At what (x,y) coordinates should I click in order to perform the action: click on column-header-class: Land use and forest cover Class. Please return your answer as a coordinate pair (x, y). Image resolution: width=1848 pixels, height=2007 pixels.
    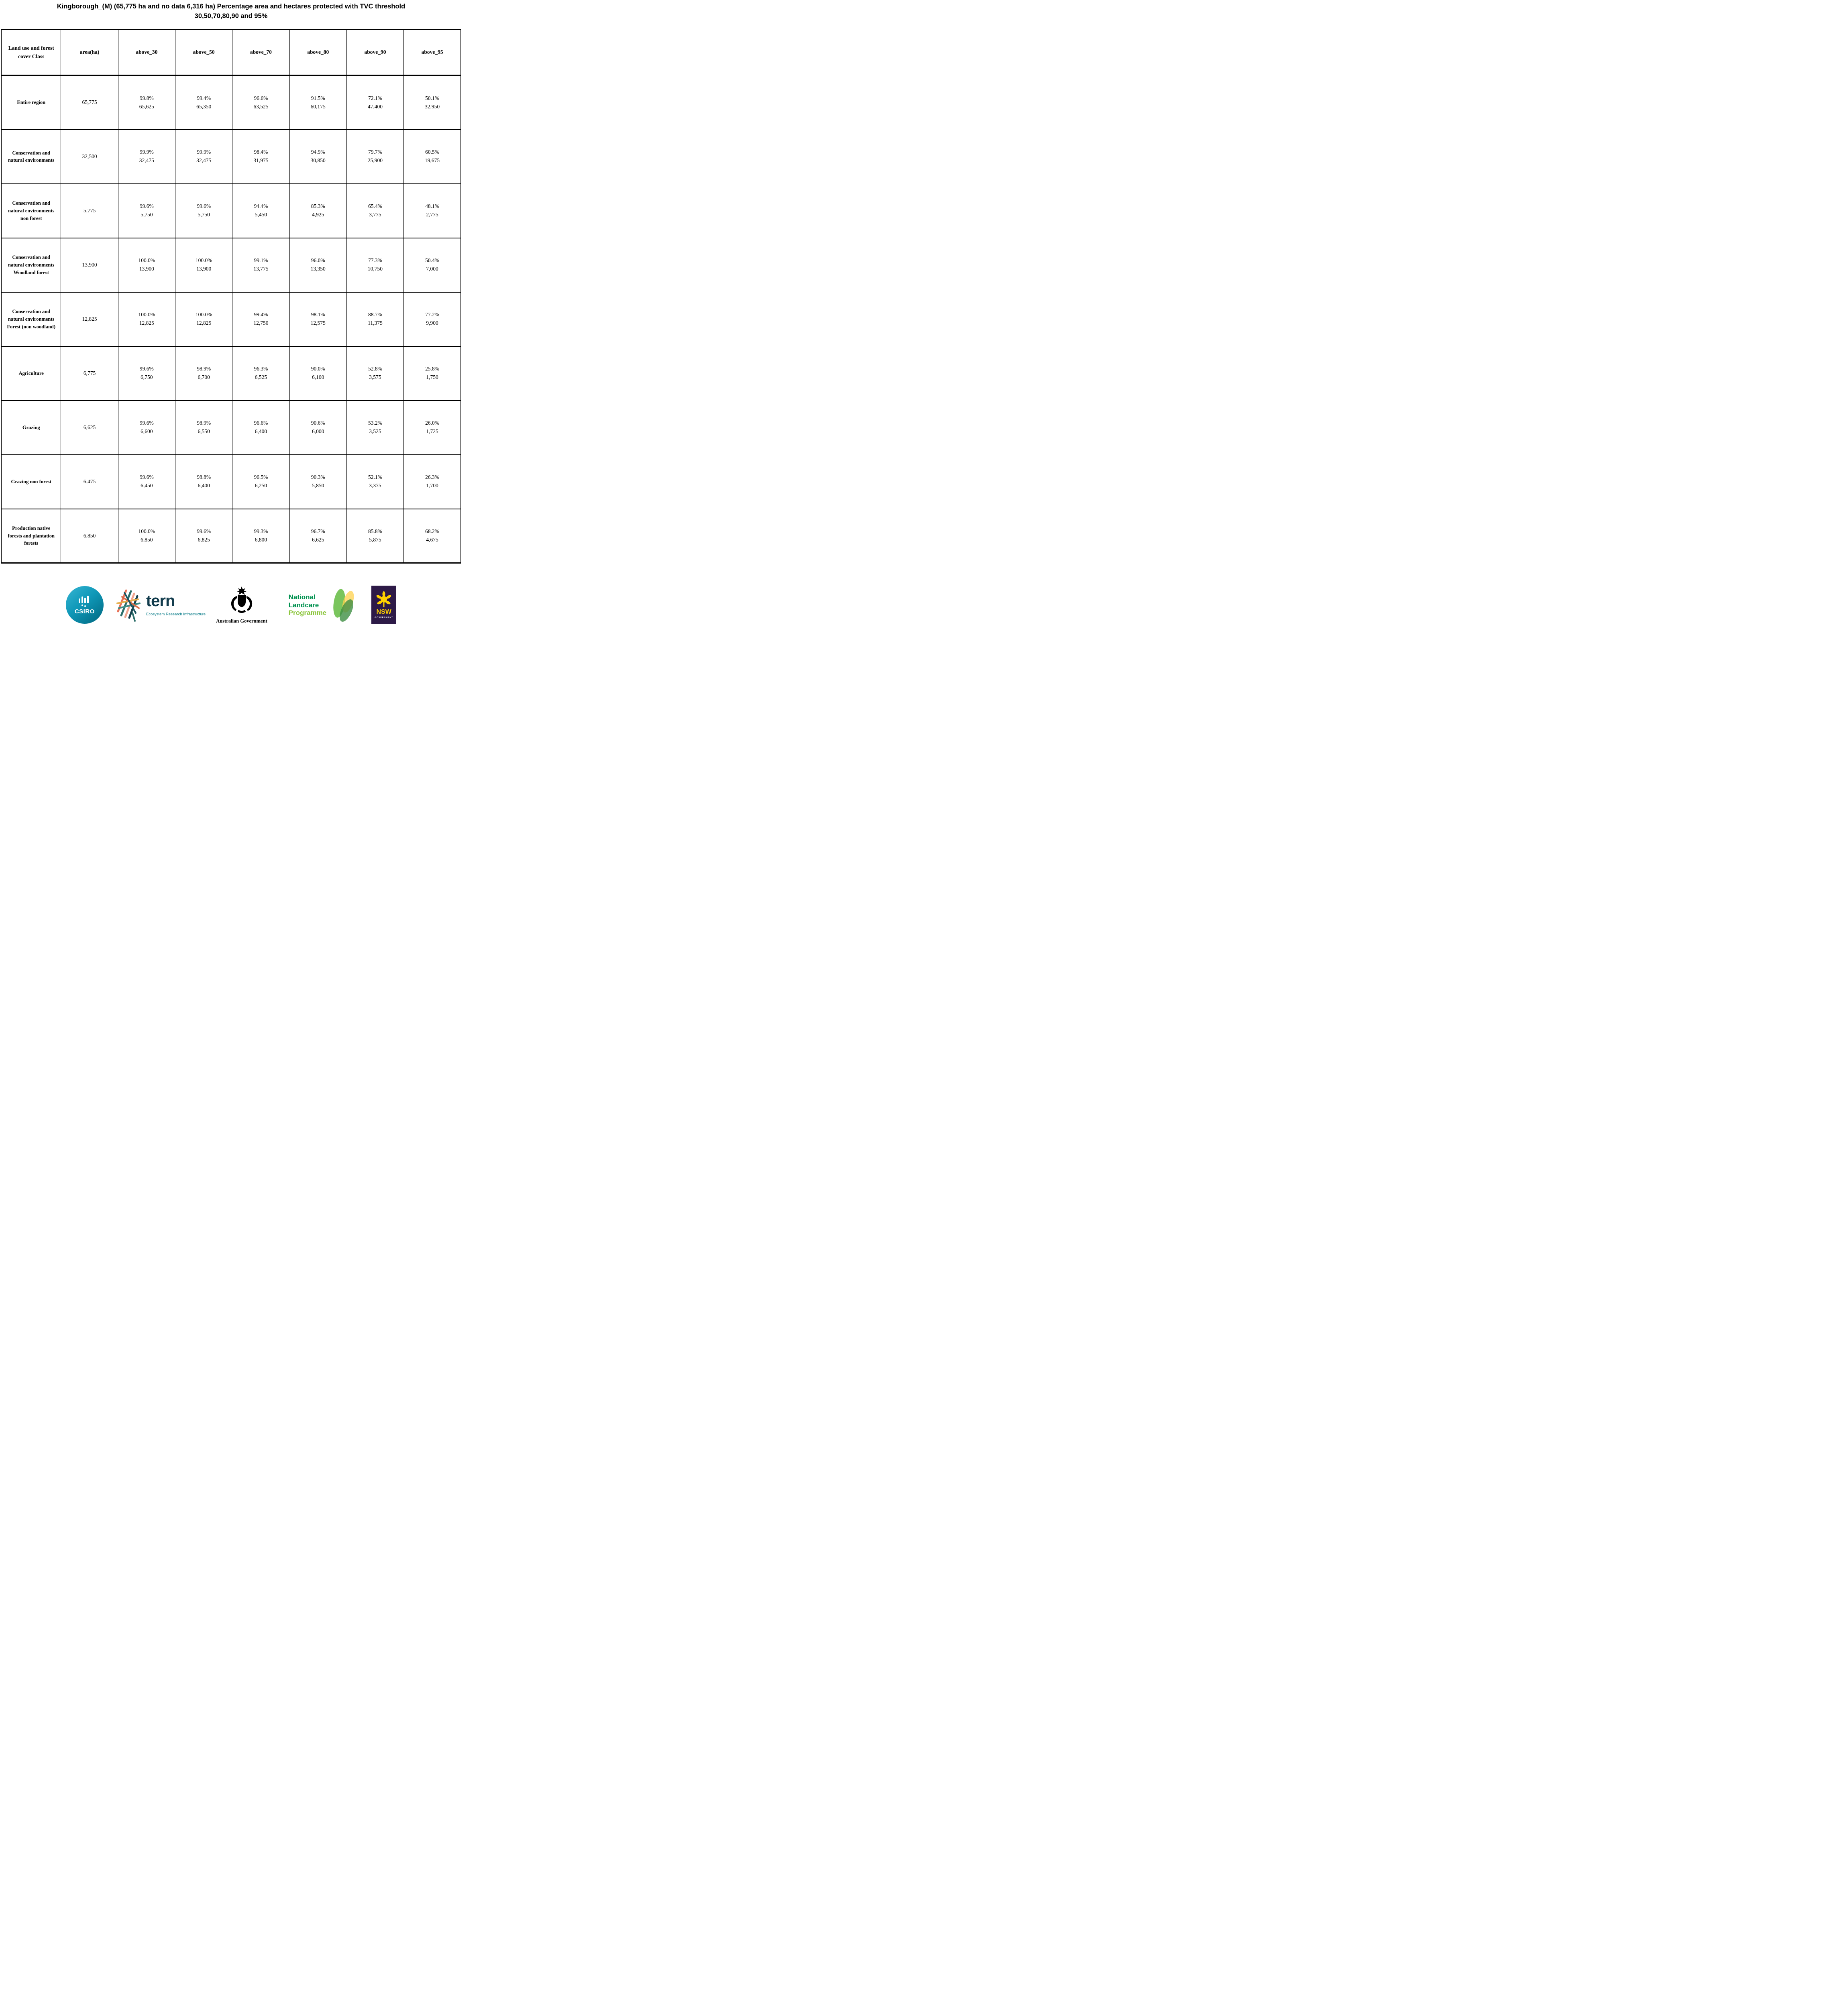
    Looking at the image, I should click on (31, 52).